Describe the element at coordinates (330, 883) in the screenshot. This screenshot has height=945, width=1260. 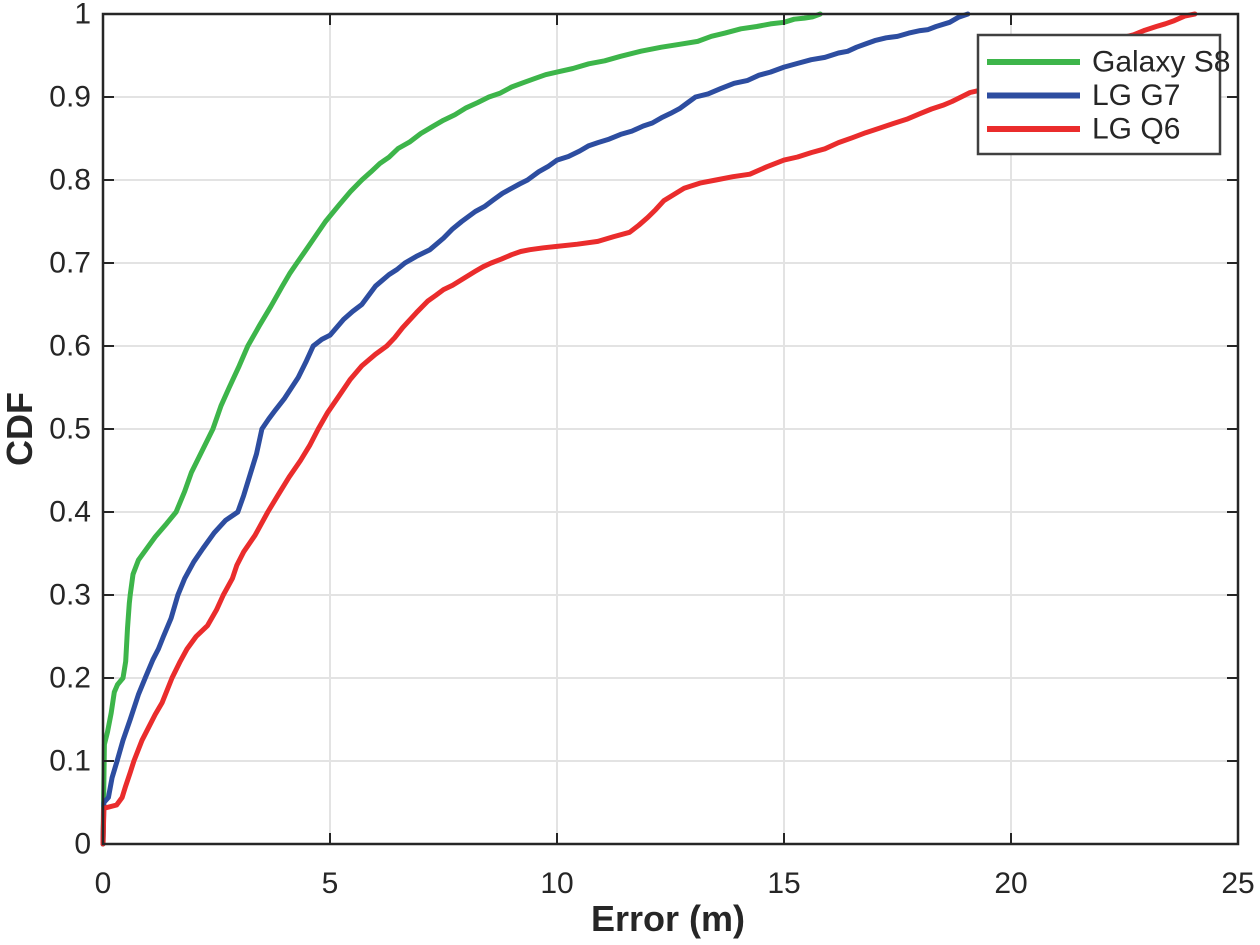
I see `x-tick-label: 5` at that location.